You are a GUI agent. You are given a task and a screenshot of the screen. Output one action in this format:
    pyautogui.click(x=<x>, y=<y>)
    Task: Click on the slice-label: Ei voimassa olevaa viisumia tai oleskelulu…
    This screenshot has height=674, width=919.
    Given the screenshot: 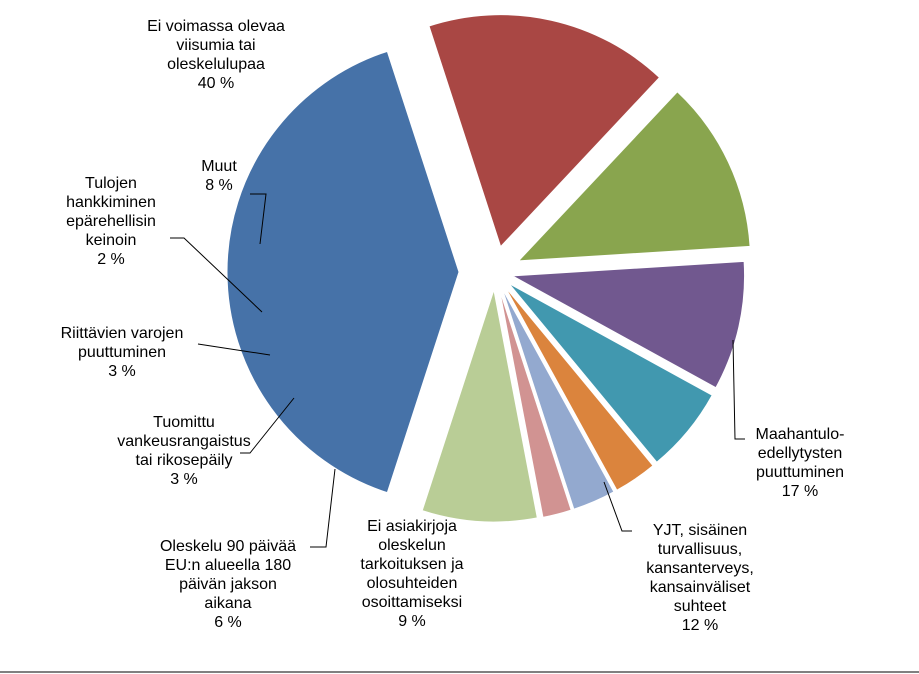 What is the action you would take?
    pyautogui.click(x=216, y=55)
    